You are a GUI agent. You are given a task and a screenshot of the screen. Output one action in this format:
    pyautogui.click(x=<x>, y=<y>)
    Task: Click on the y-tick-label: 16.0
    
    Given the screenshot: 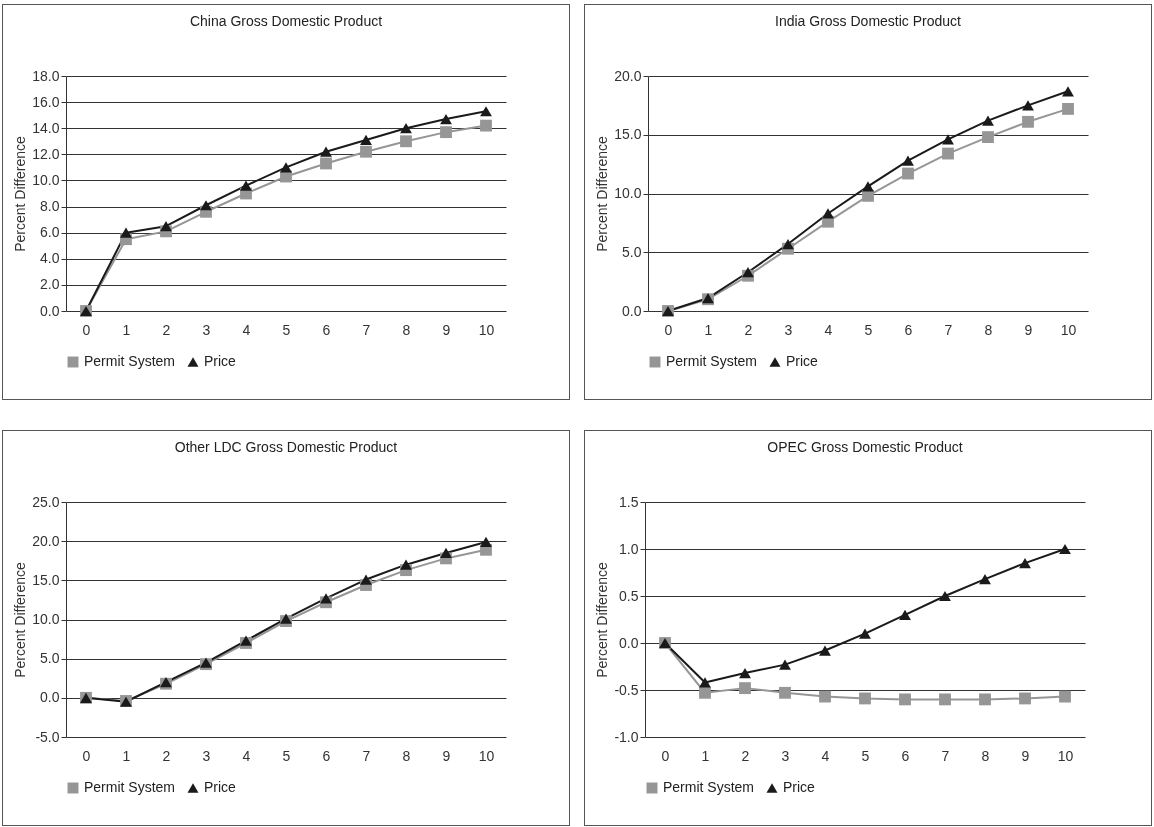 What is the action you would take?
    pyautogui.click(x=46, y=101)
    